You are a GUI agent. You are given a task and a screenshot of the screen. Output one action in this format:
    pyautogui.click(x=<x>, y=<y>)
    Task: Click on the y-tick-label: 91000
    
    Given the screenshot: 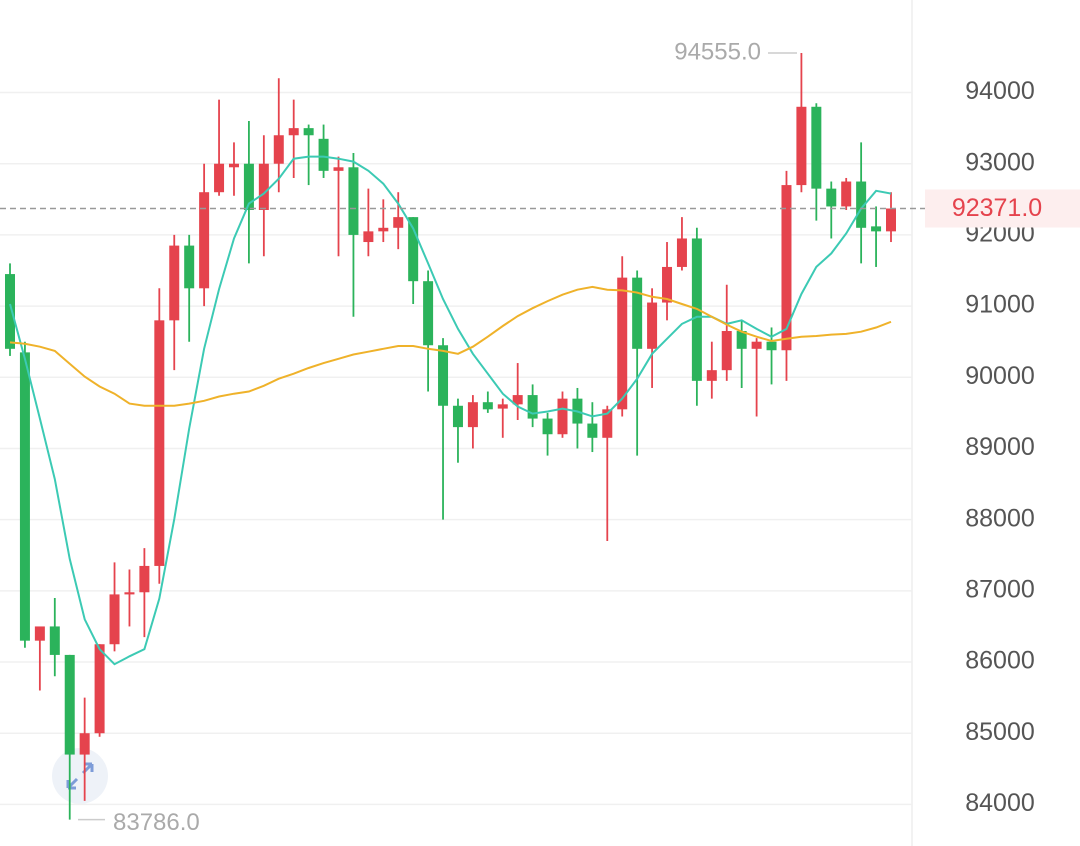 What is the action you would take?
    pyautogui.click(x=1000, y=305)
    